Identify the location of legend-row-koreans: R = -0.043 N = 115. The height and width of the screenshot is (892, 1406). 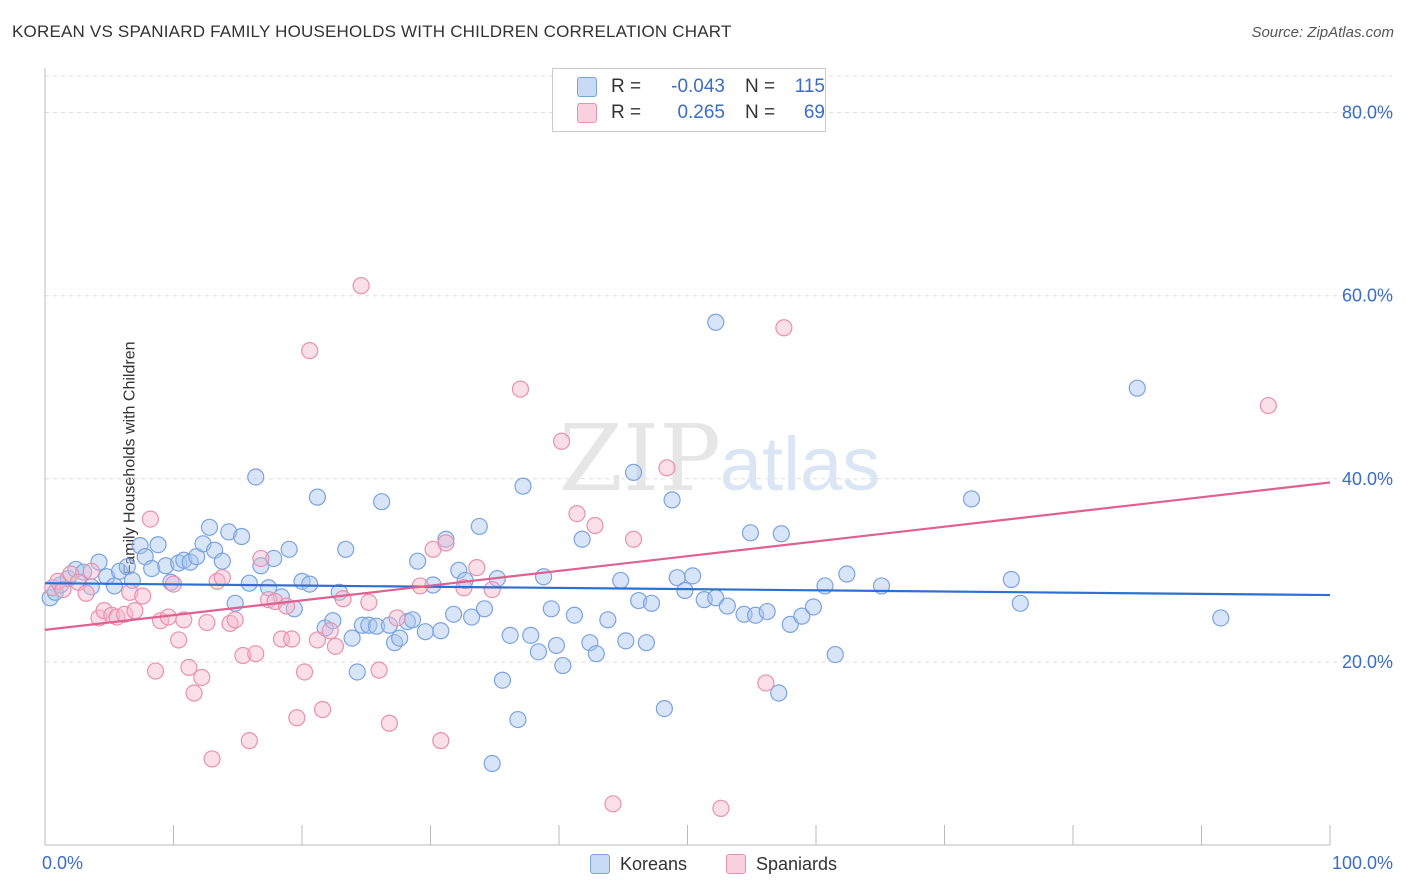
(701, 87).